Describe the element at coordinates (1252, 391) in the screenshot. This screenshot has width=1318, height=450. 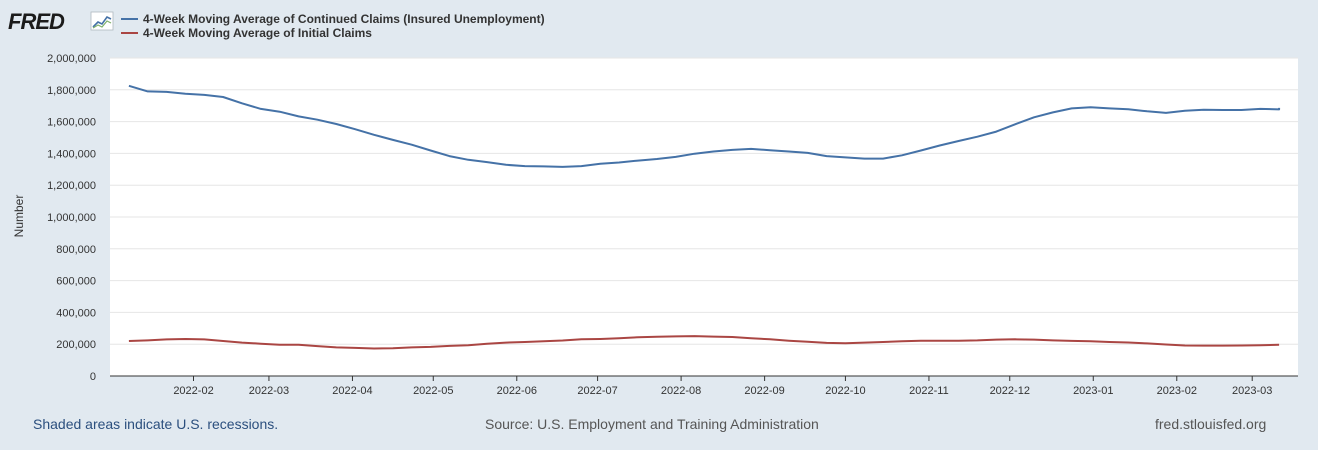
I see `x-tick-label: 2023-03` at that location.